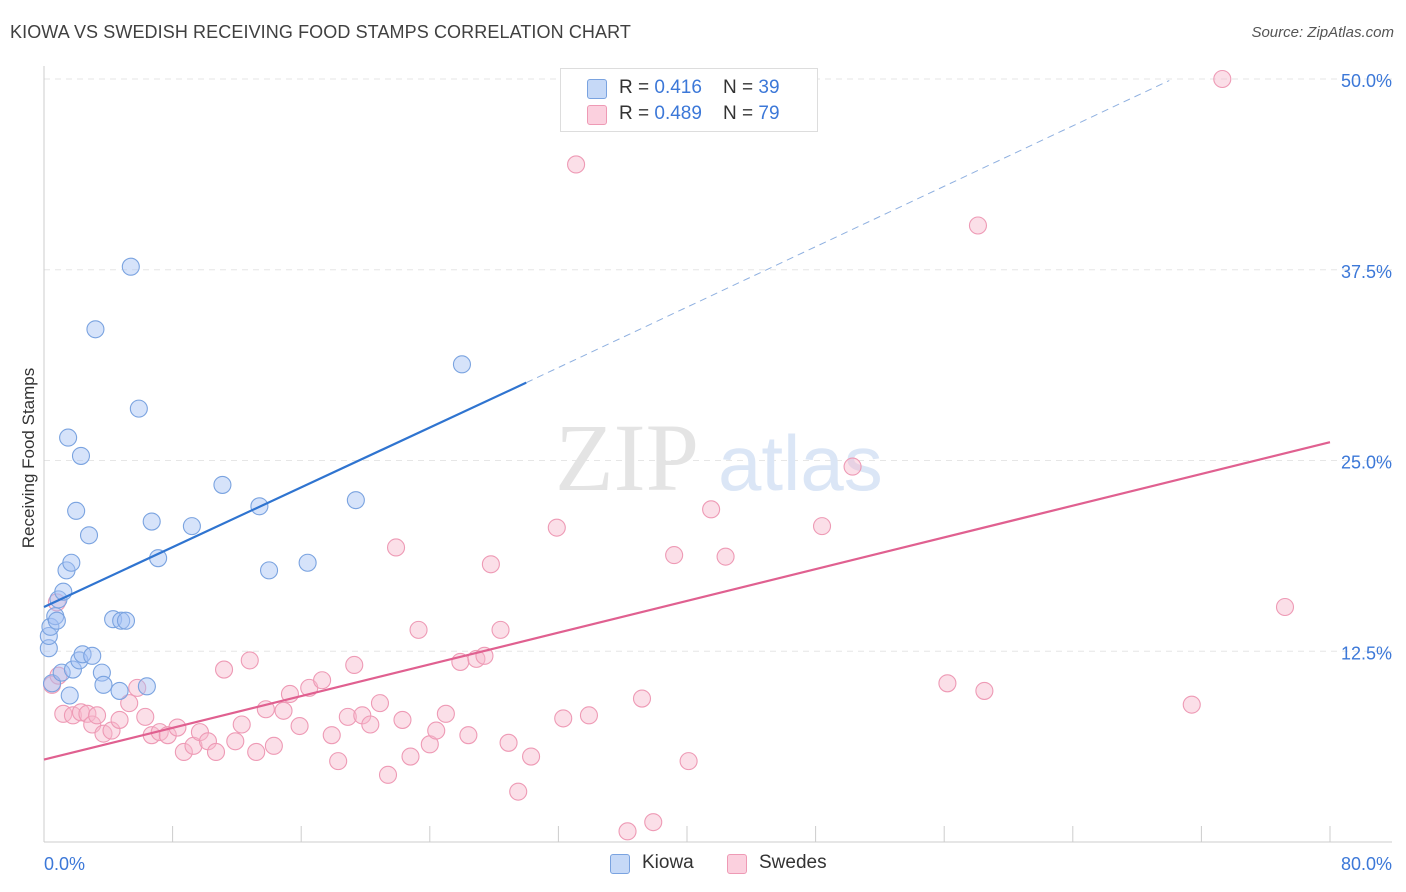 Image resolution: width=1406 pixels, height=892 pixels. Describe the element at coordinates (678, 113) in the screenshot. I see `swedes-r-value: 0.489` at that location.